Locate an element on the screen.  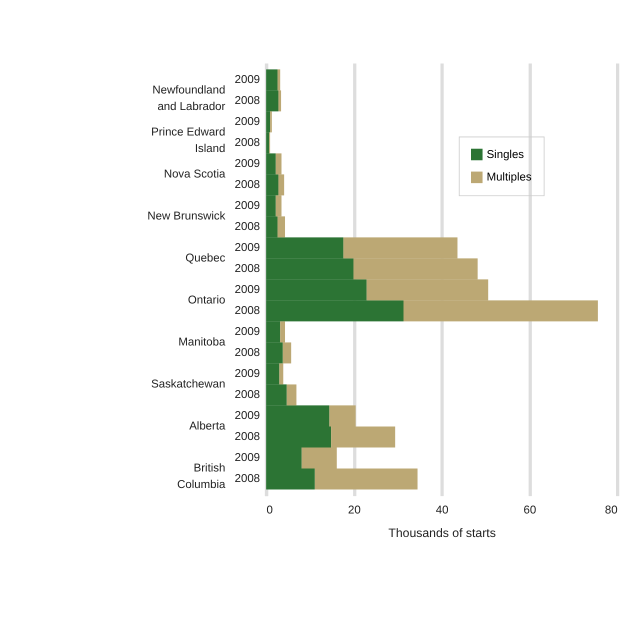
text: Quebec is located at coordinates (205, 258).